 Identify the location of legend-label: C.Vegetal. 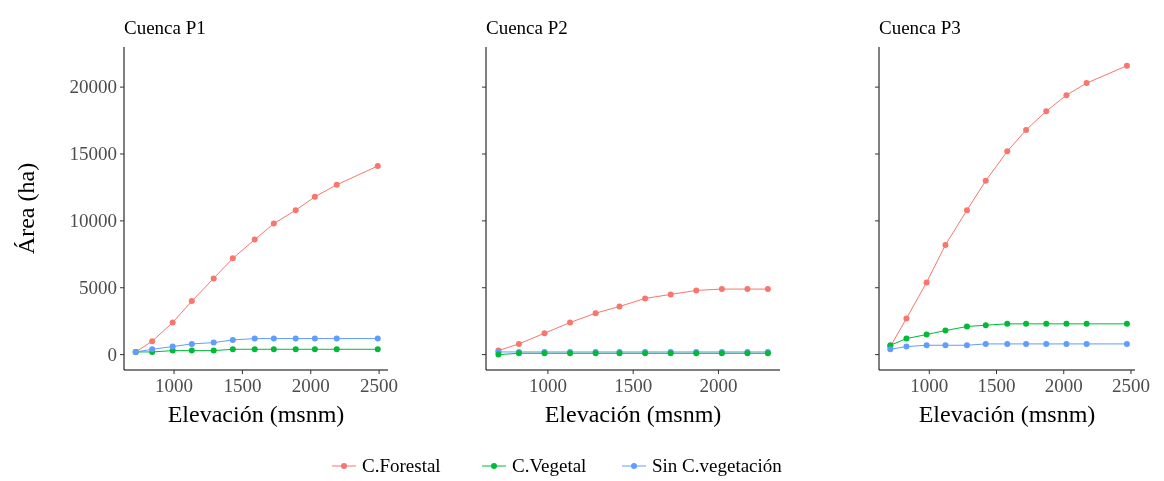
(549, 465).